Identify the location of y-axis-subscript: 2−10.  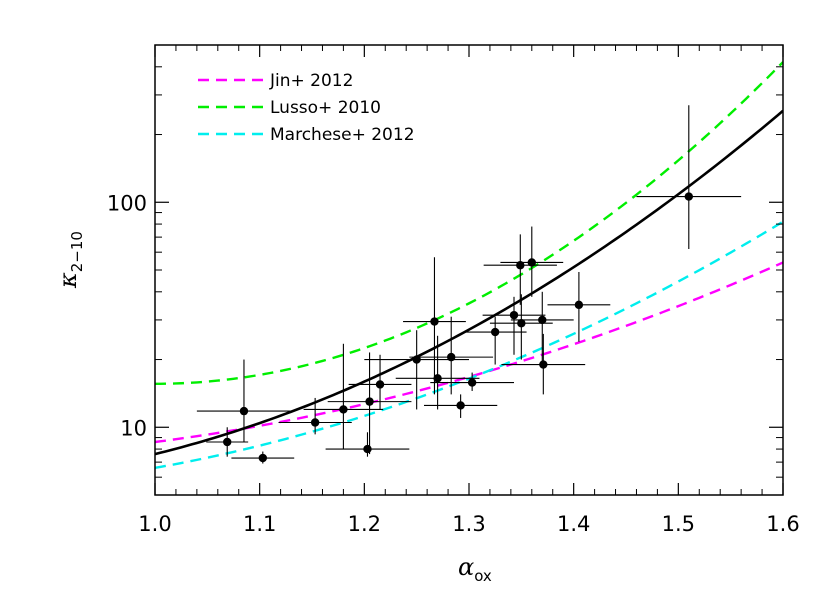
(77, 251).